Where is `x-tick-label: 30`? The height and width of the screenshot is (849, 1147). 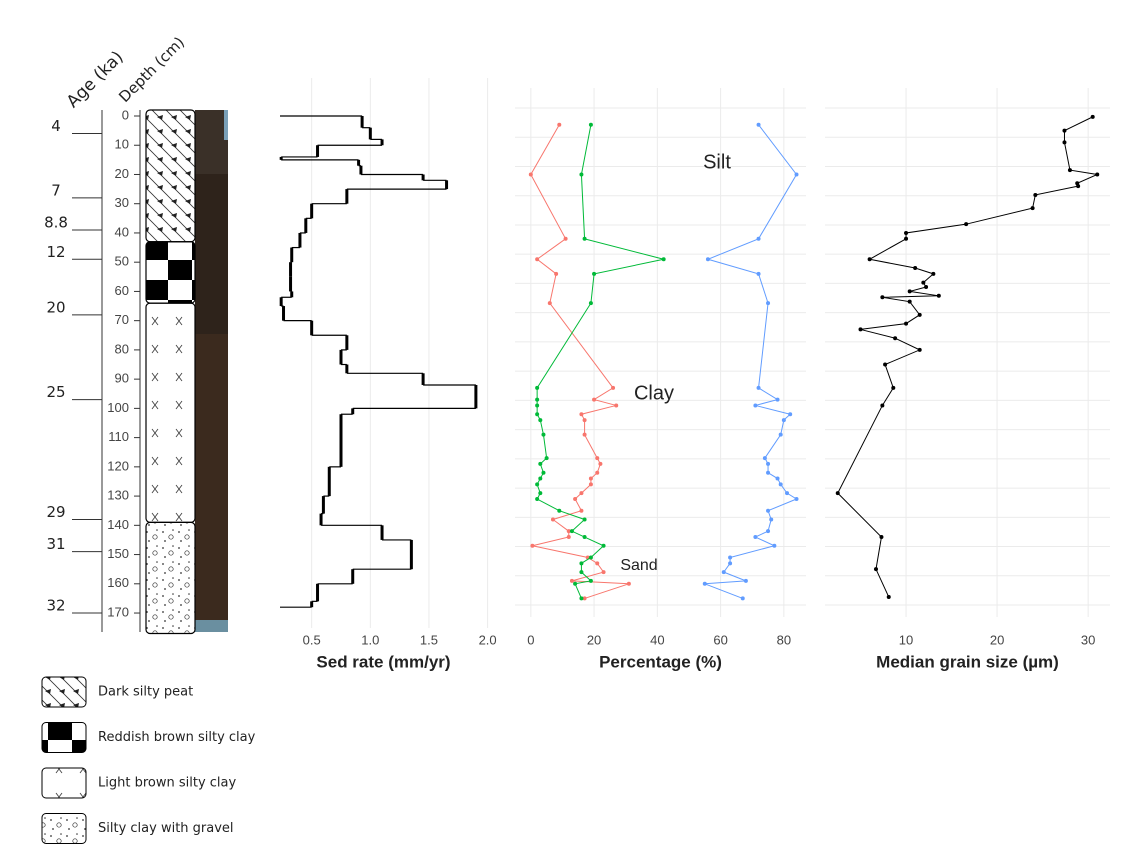 x-tick-label: 30 is located at coordinates (1088, 639).